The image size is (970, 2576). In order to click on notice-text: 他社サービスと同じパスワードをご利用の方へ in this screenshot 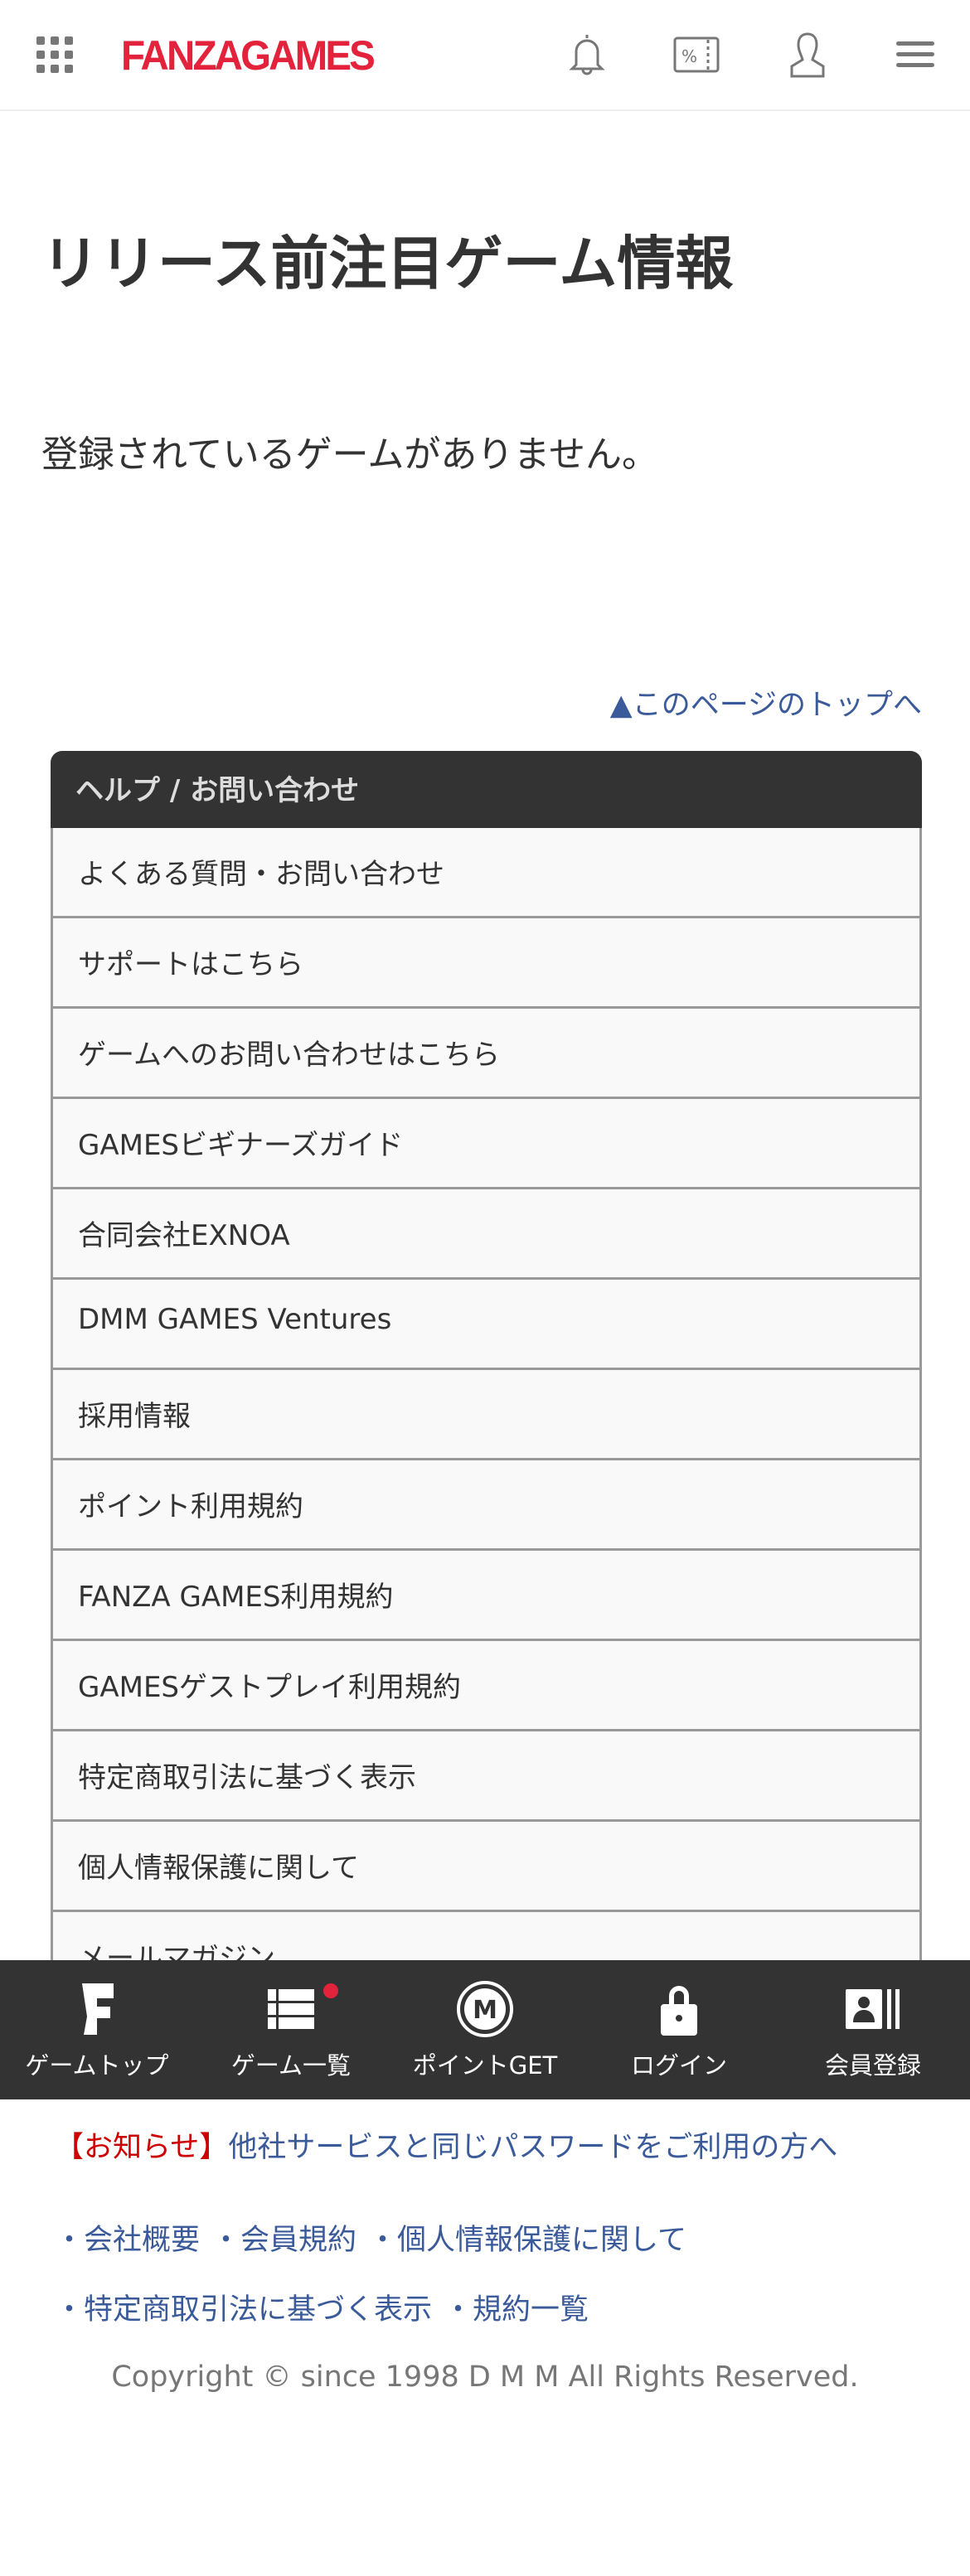, I will do `click(533, 2147)`.